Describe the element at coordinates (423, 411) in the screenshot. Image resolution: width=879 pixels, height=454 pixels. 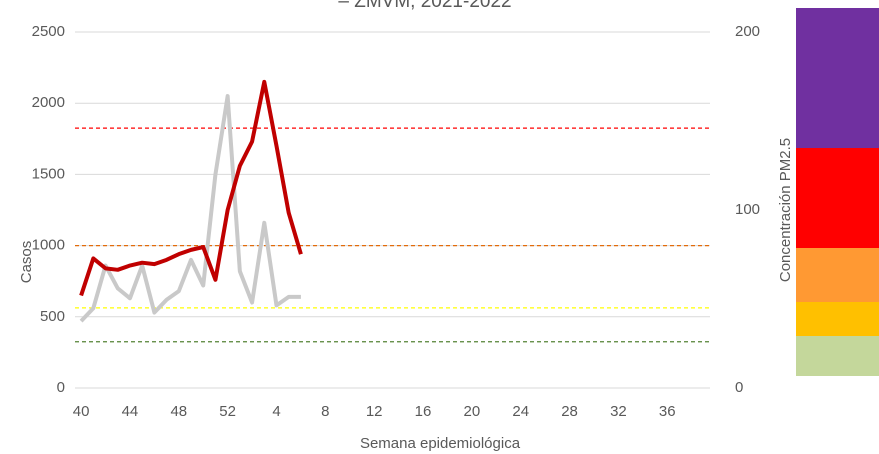
I see `x-tick-label: 16` at that location.